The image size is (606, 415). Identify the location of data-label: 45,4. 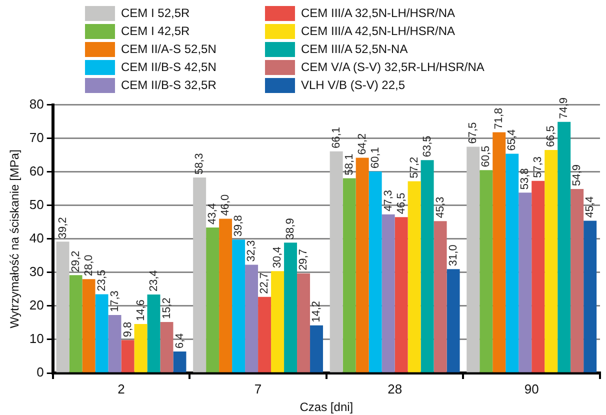
(590, 207).